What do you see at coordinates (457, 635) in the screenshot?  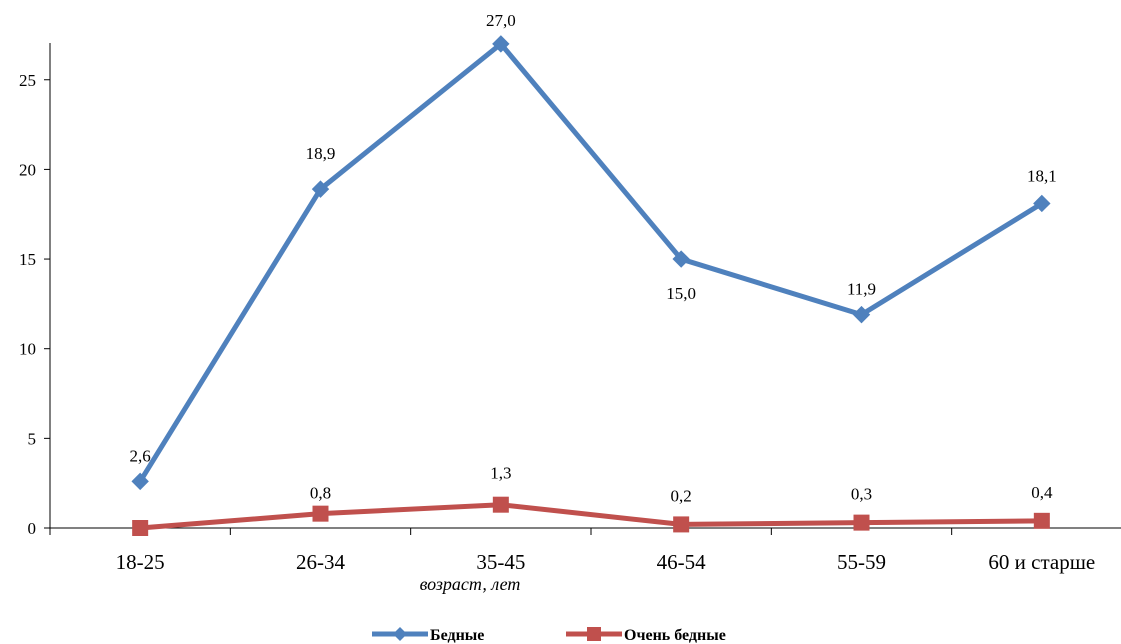 I see `legend-label: Бедные` at bounding box center [457, 635].